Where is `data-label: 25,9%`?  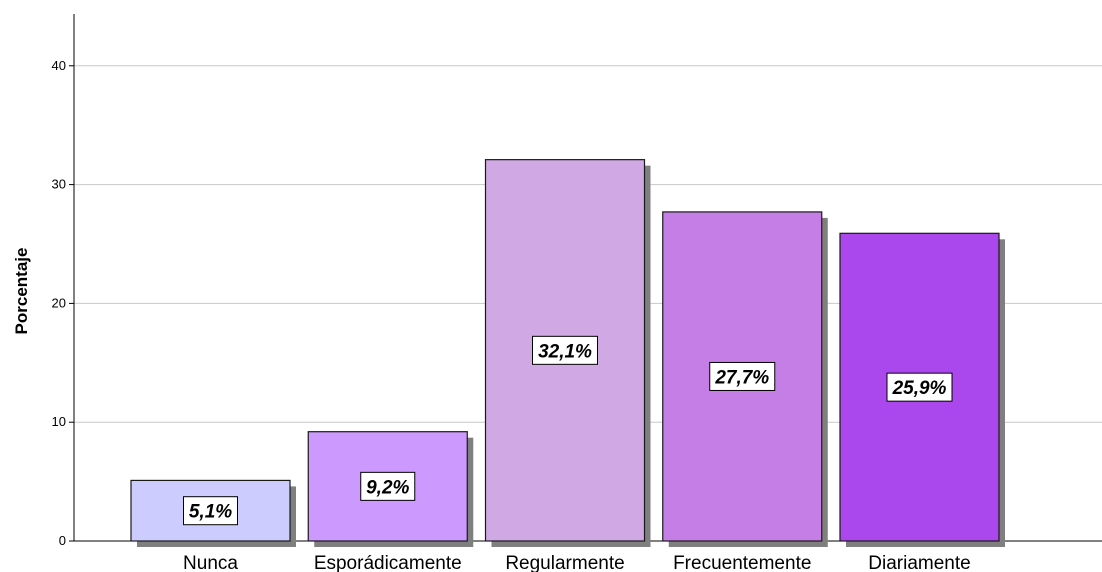 data-label: 25,9% is located at coordinates (919, 388).